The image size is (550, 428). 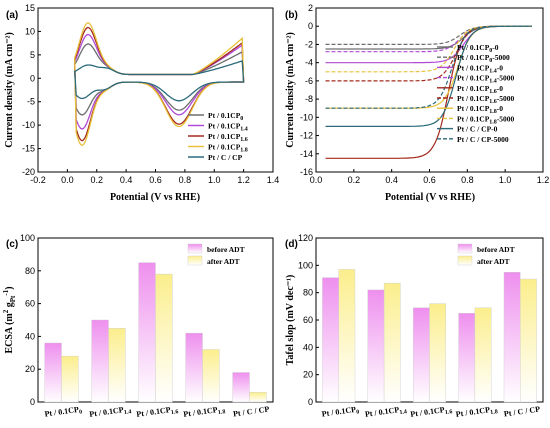 What do you see at coordinates (110, 412) in the screenshot?
I see `category-label: Pt / 0.1CP1.4` at bounding box center [110, 412].